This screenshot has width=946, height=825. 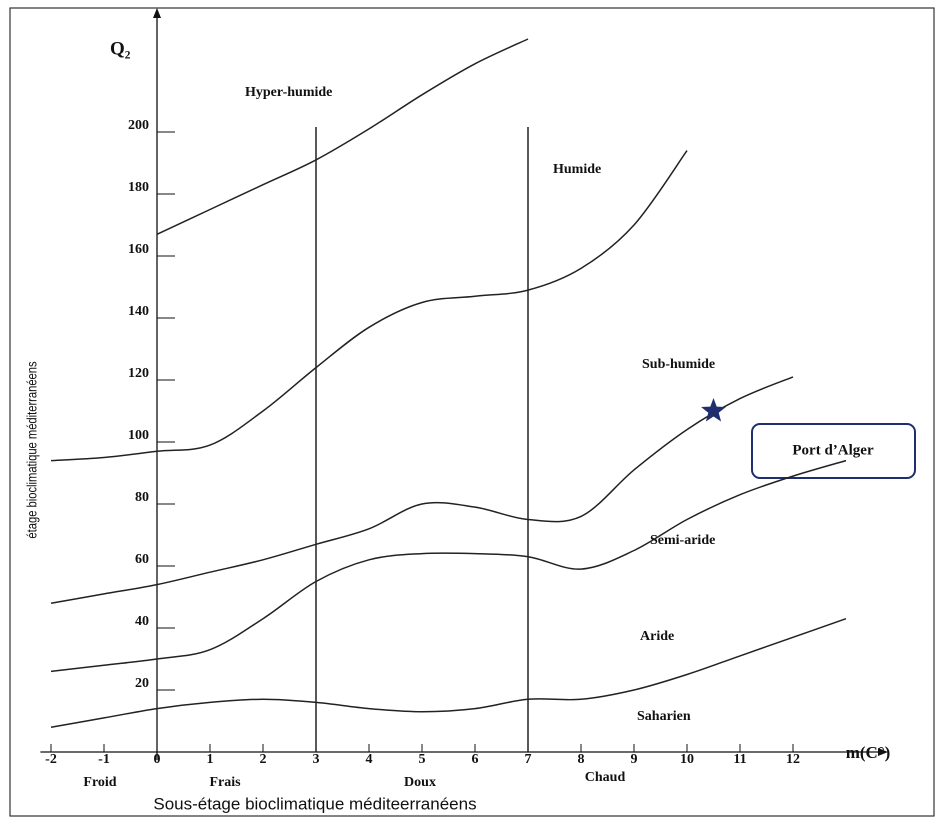 What do you see at coordinates (51, 759) in the screenshot?
I see `x-tick-label: -2` at bounding box center [51, 759].